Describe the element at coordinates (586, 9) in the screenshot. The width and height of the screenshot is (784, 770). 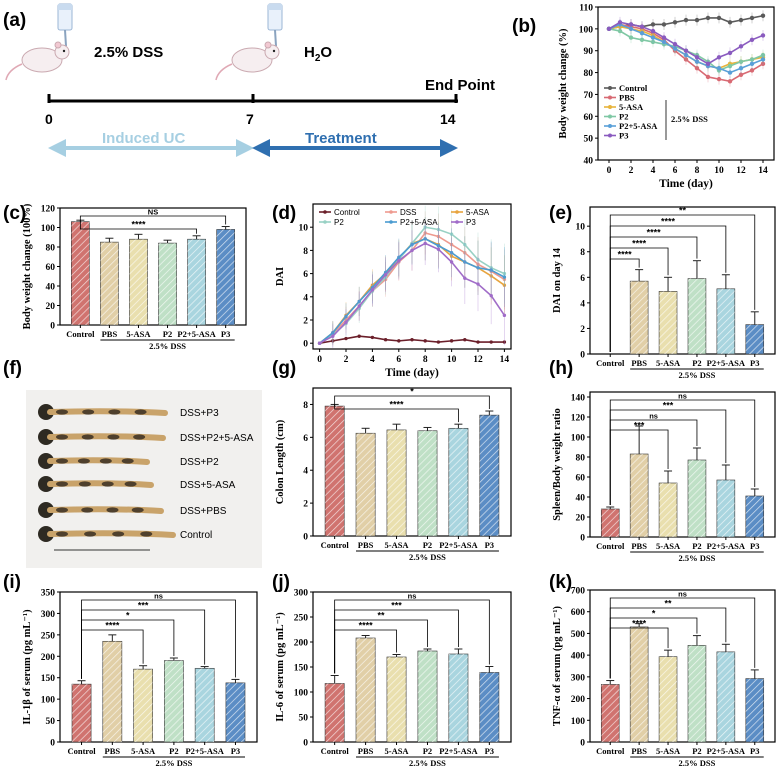
I see `y-tick-label: 110` at that location.